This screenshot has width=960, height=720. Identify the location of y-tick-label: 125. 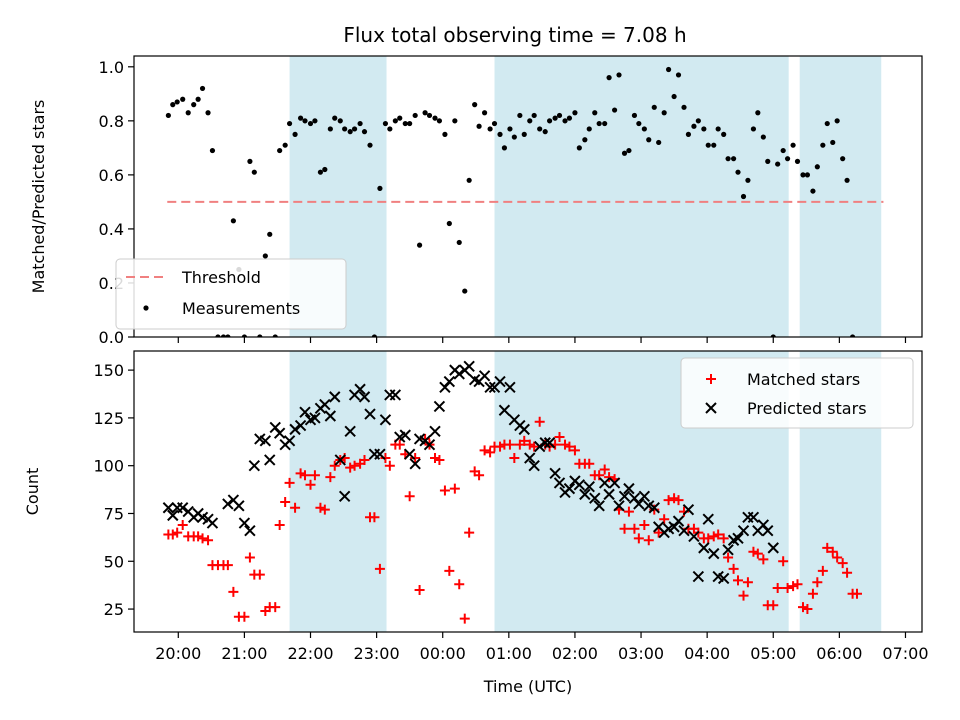
(108, 418).